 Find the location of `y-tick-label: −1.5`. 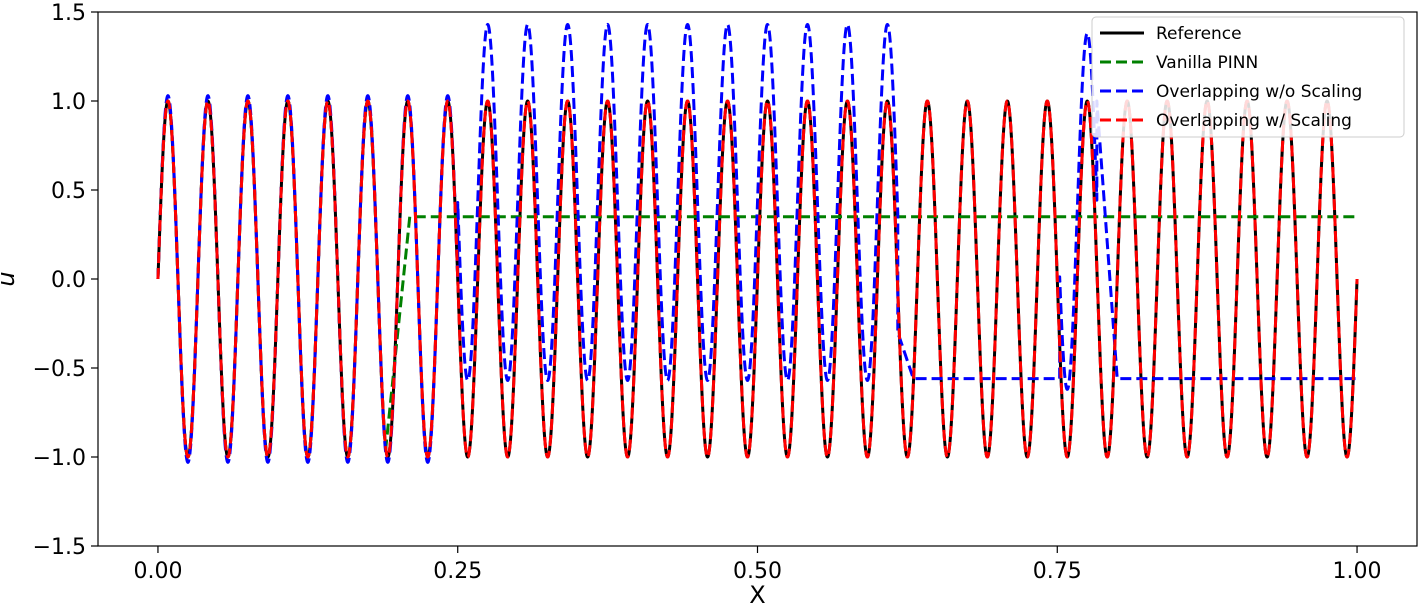

y-tick-label: −1.5 is located at coordinates (59, 547).